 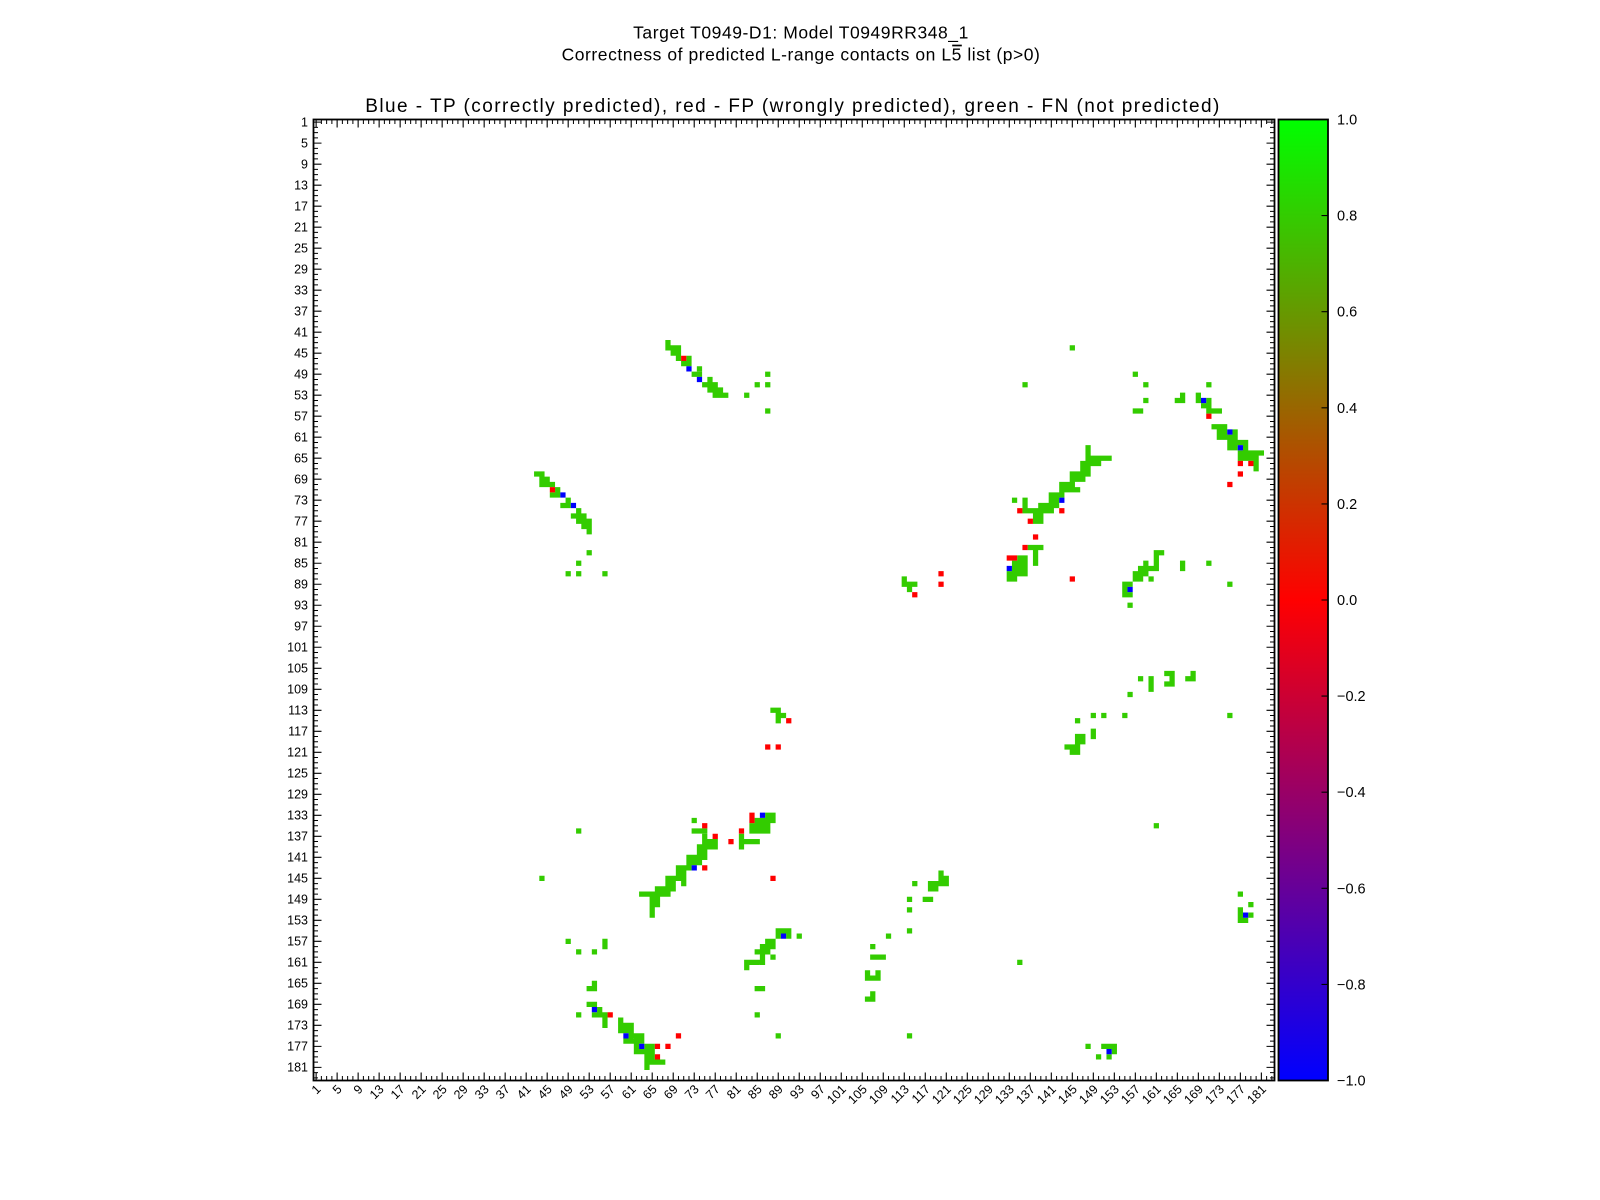 I want to click on svg-text: −0.2, so click(x=1351, y=697).